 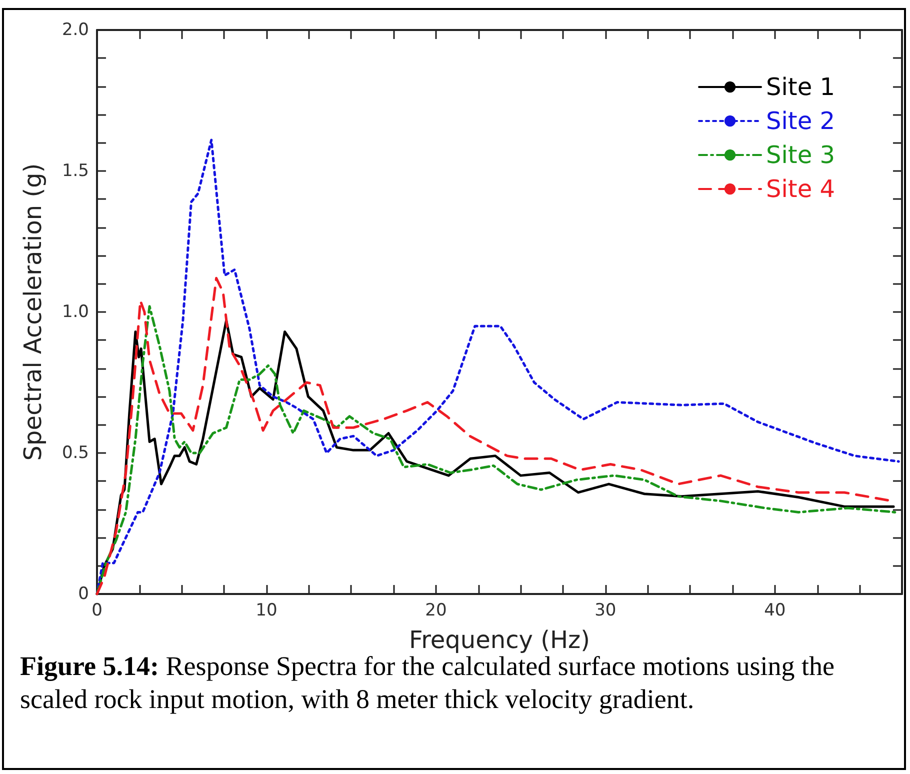 What do you see at coordinates (267, 610) in the screenshot?
I see `x-tick-label: 10` at bounding box center [267, 610].